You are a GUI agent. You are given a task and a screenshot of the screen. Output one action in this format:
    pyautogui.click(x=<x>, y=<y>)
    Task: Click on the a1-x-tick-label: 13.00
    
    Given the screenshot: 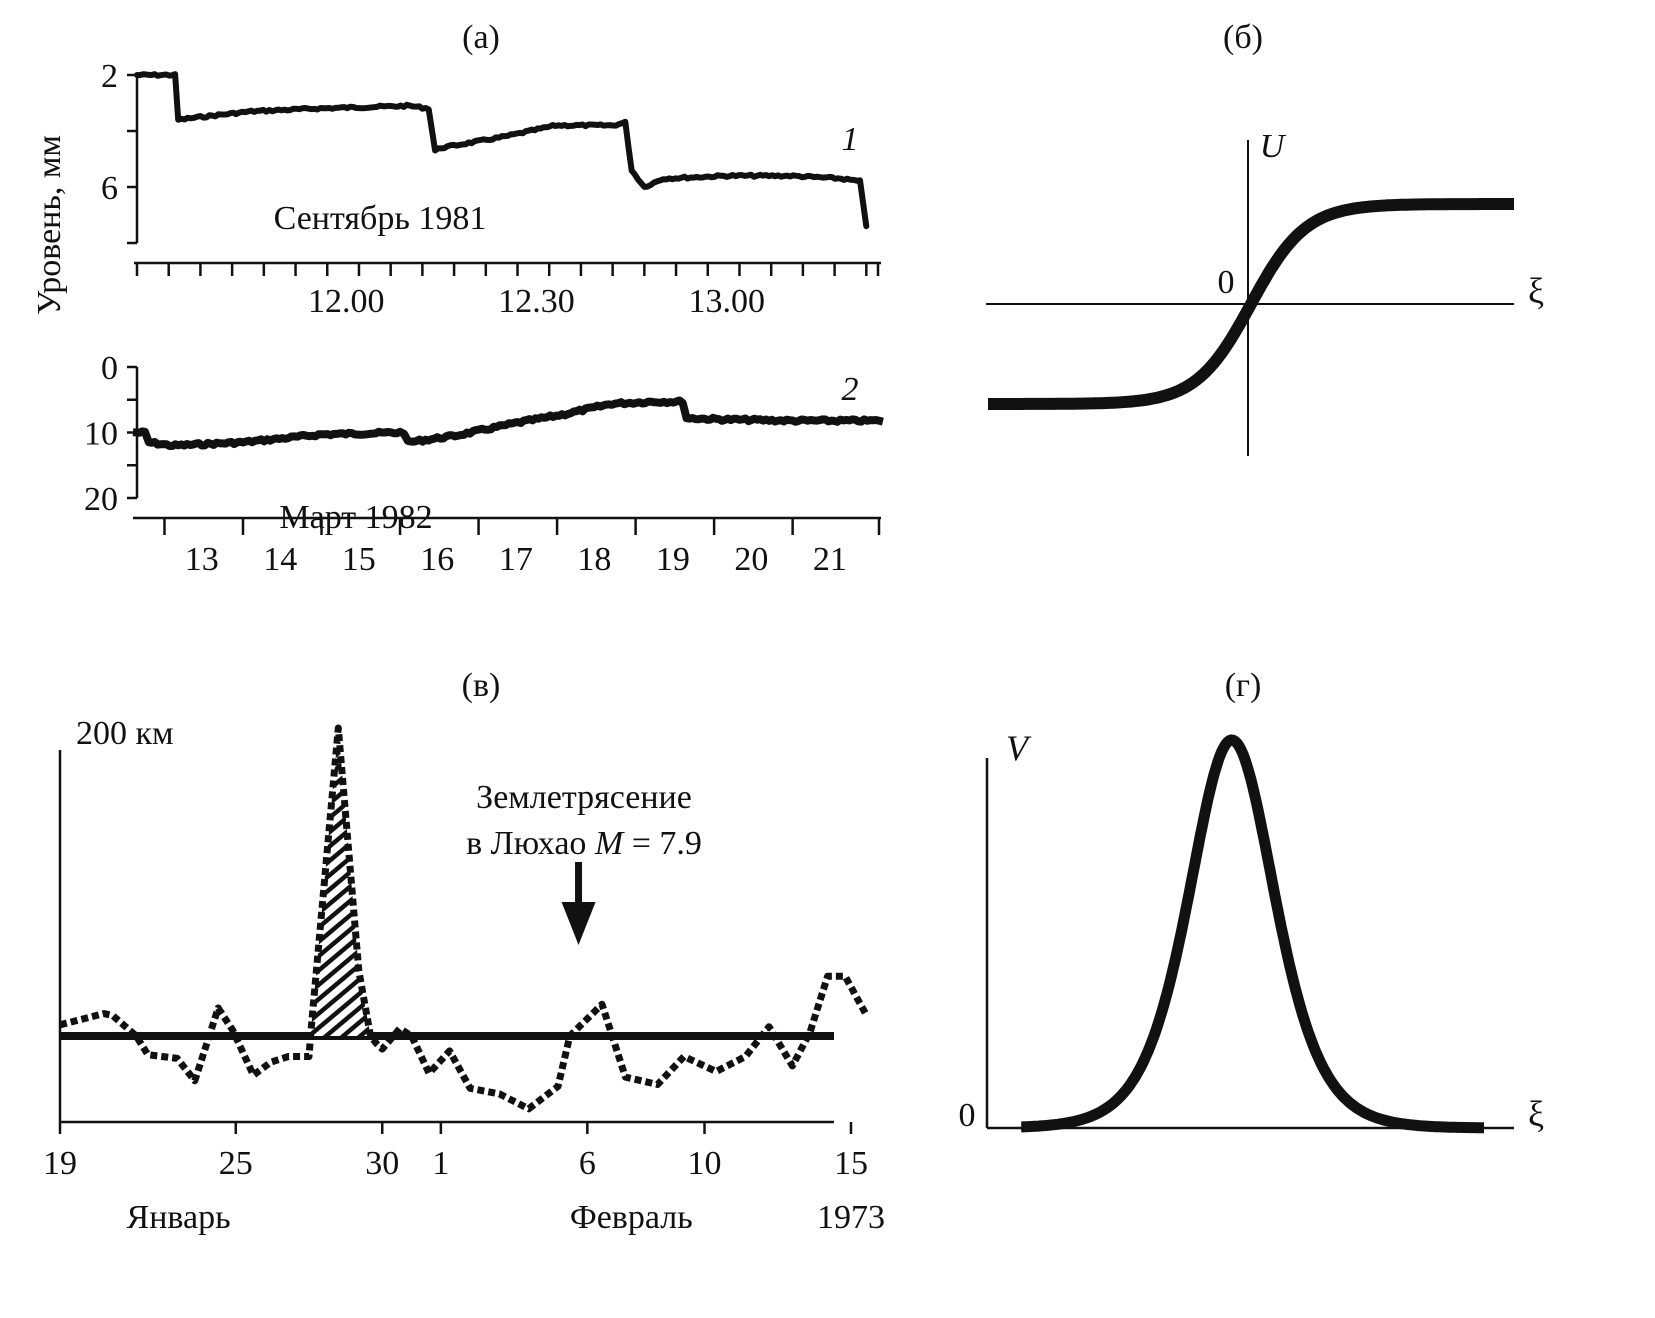 What is the action you would take?
    pyautogui.click(x=727, y=301)
    